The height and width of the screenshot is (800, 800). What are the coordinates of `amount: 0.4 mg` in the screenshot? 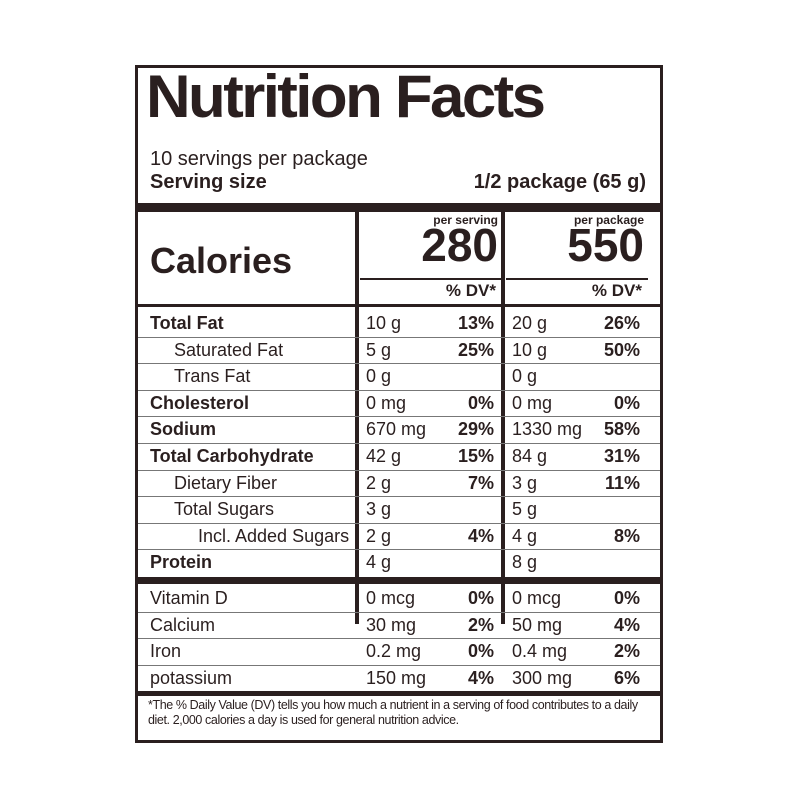 It's located at (540, 651).